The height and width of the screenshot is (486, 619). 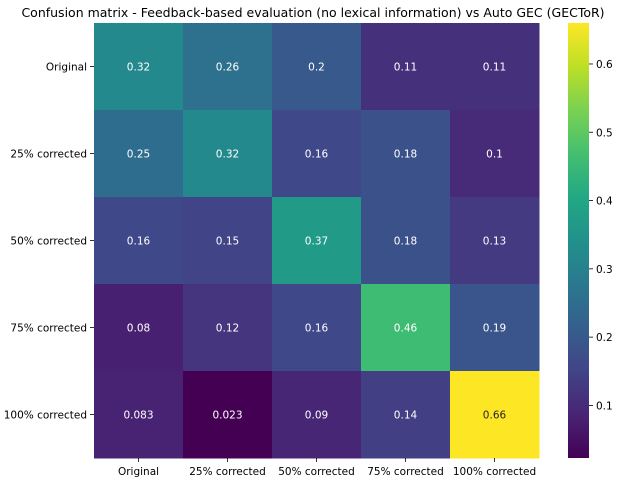 What do you see at coordinates (48, 155) in the screenshot?
I see `y-tick-label: 25% corrected` at bounding box center [48, 155].